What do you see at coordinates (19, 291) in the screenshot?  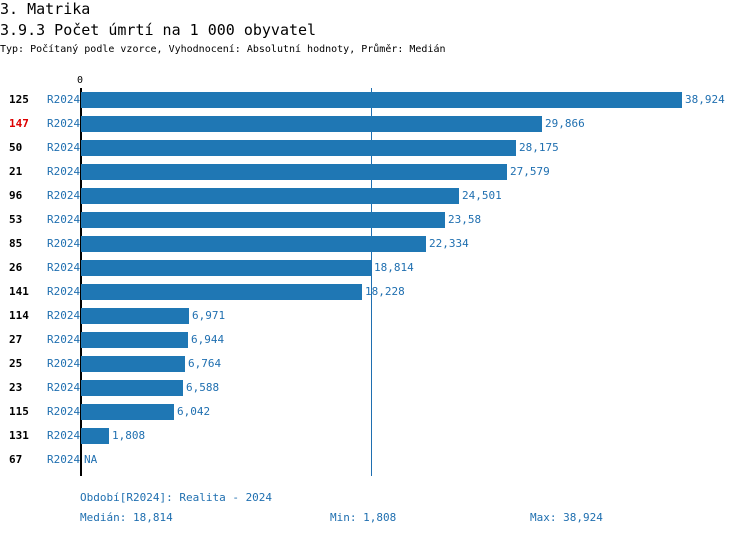 I see `row-rank: 141` at bounding box center [19, 291].